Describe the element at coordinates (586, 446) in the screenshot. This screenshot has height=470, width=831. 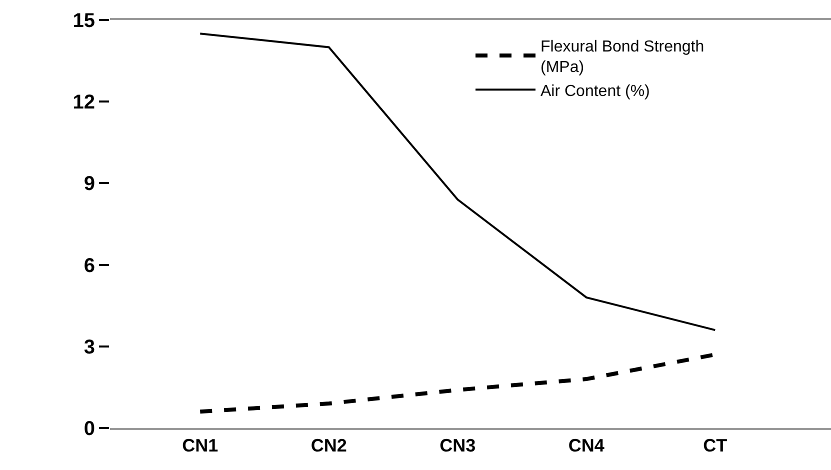
I see `x-tick-label: CN4` at that location.